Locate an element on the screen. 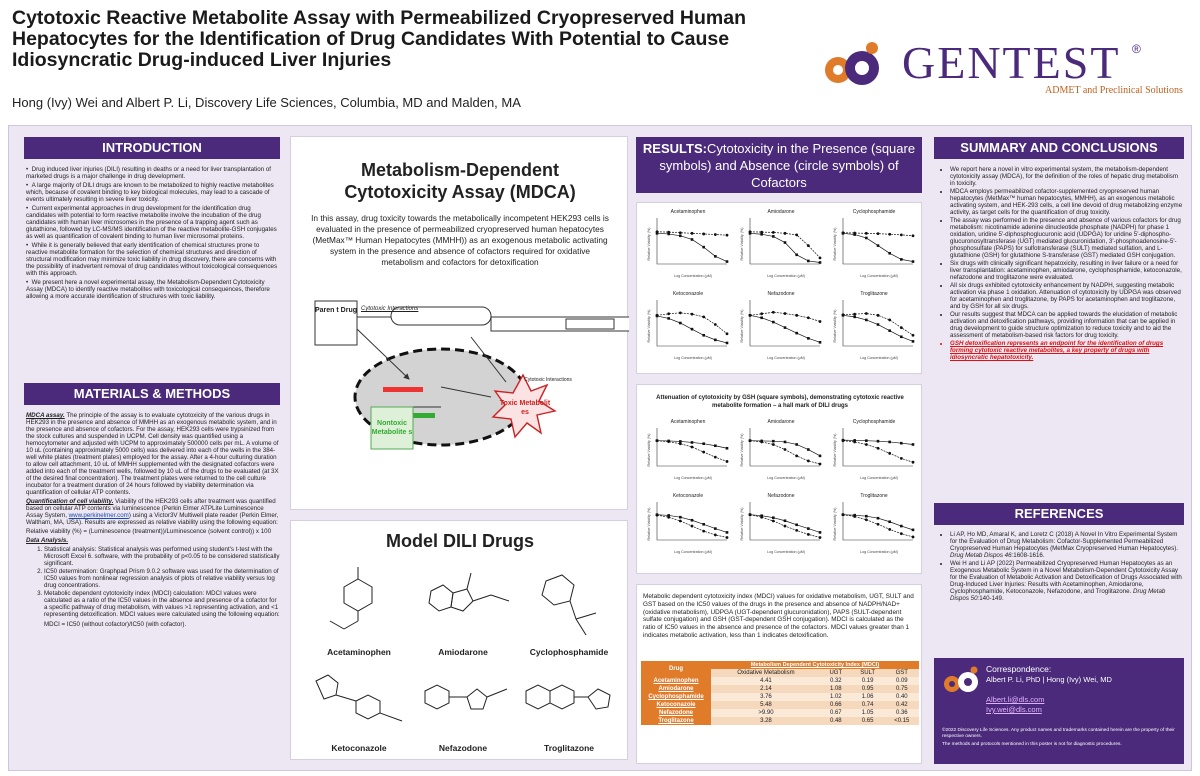 The width and height of the screenshot is (1200, 776). mdci-drug-cell: Nefazodone is located at coordinates (676, 713).